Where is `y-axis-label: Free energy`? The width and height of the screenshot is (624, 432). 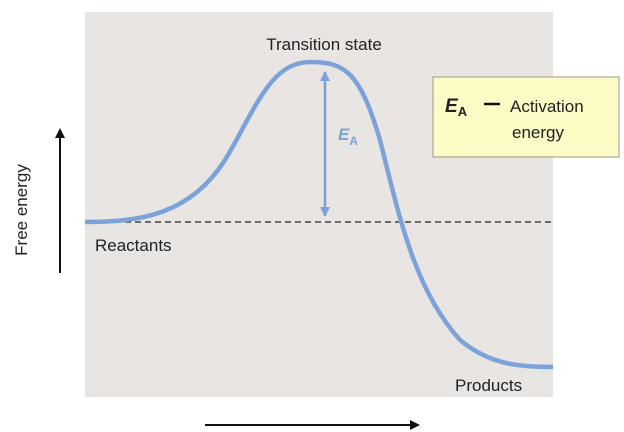
y-axis-label: Free energy is located at coordinates (21, 210).